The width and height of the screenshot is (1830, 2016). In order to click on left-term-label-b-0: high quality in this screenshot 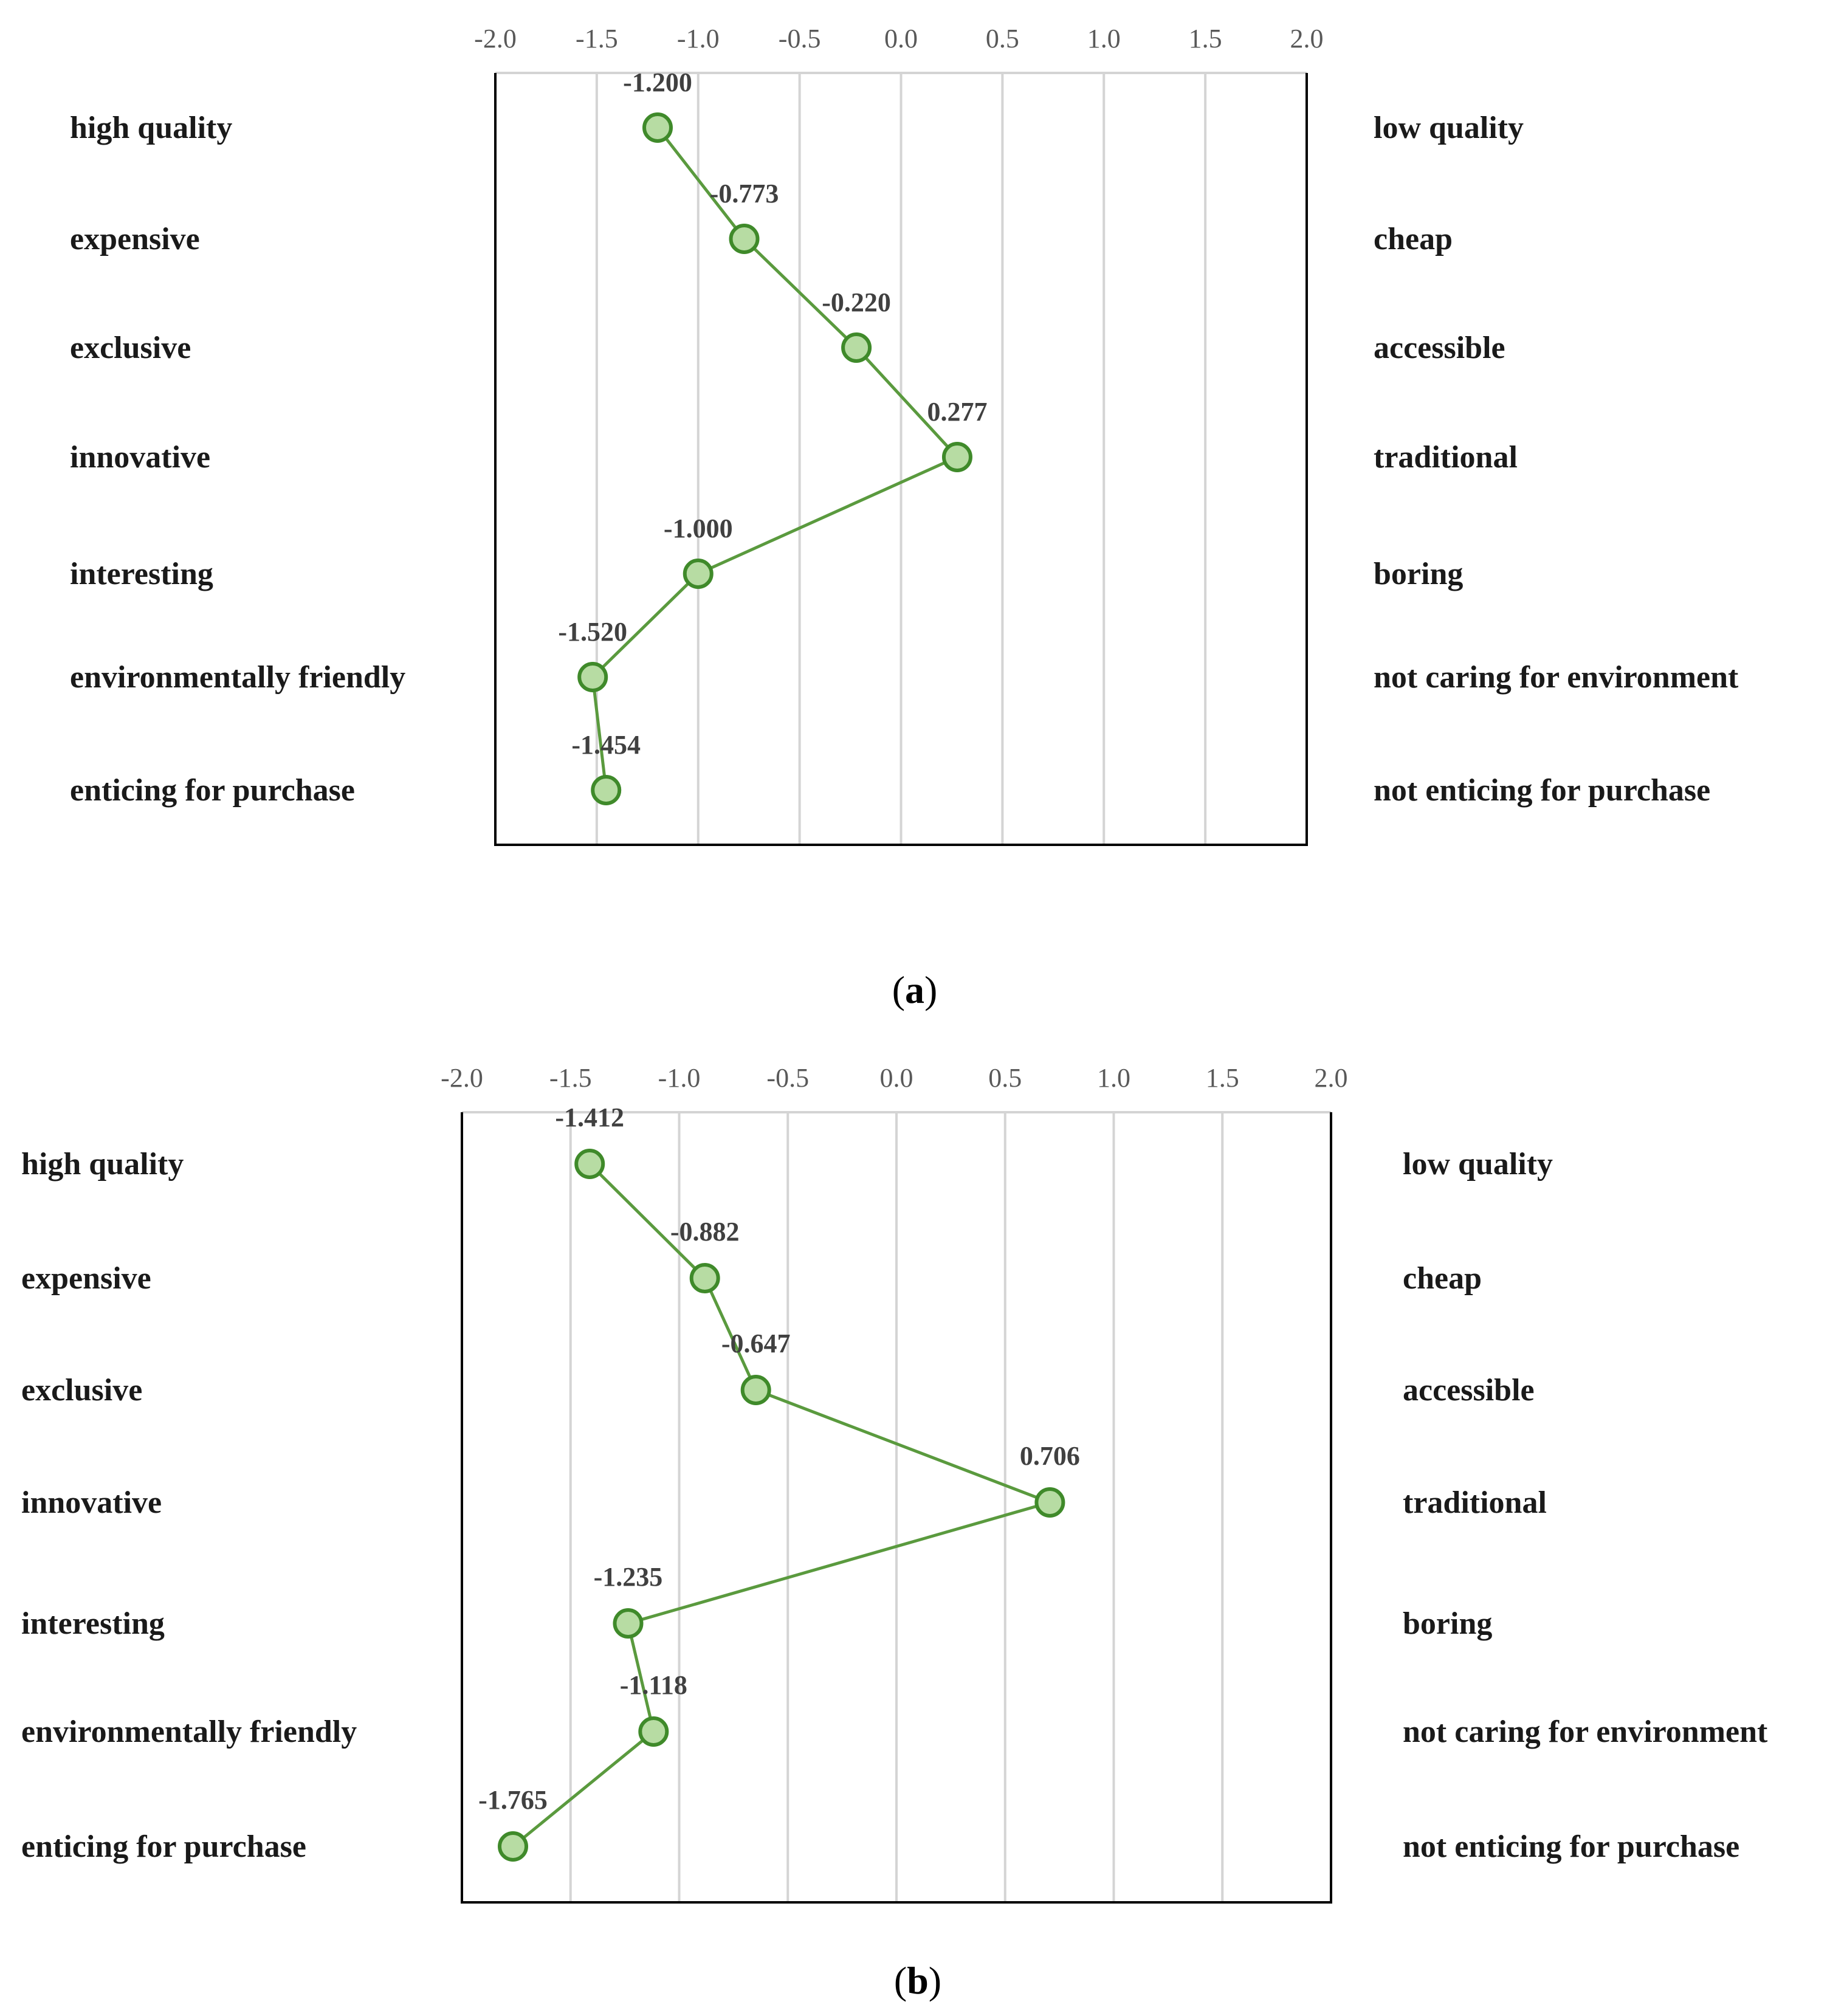, I will do `click(103, 1164)`.